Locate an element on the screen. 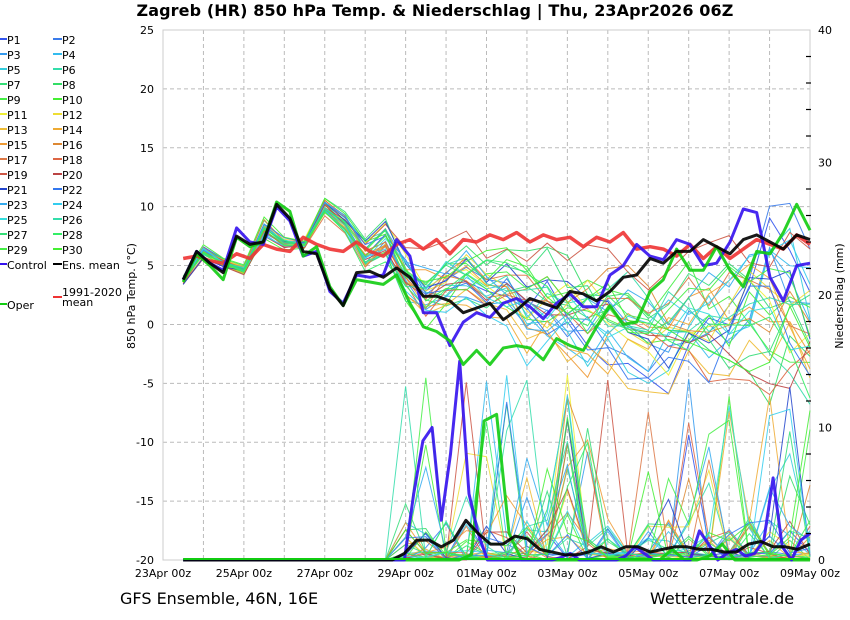  legend-label: P22 is located at coordinates (72, 190).